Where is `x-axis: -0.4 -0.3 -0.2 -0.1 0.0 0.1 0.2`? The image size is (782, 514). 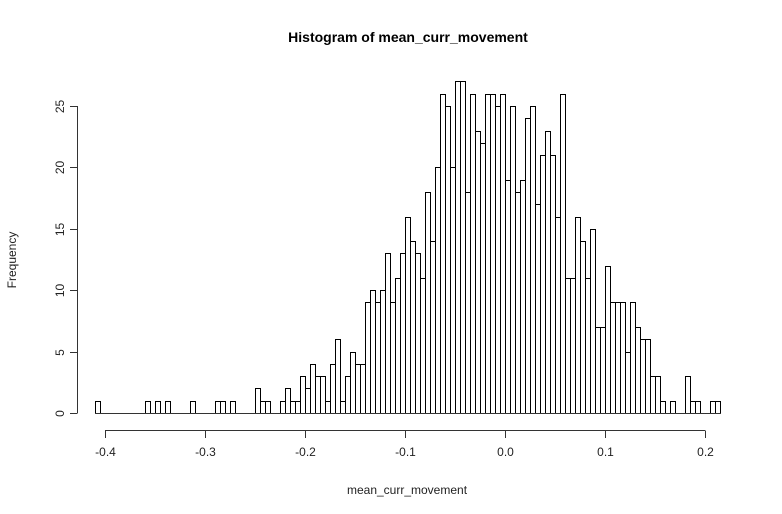 x-axis: -0.4 -0.3 -0.2 -0.1 0.0 0.1 0.2 is located at coordinates (404, 444).